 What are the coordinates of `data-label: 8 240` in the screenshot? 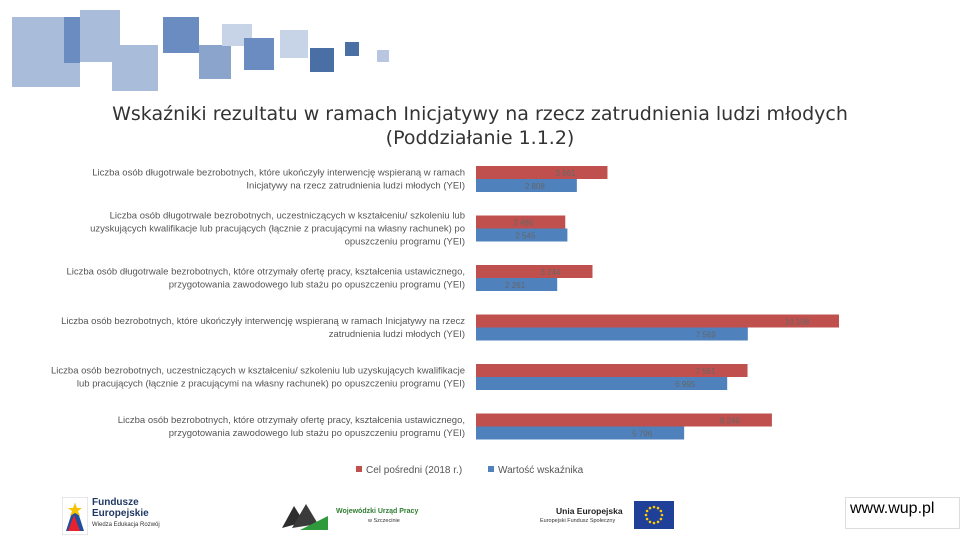 It's located at (730, 421).